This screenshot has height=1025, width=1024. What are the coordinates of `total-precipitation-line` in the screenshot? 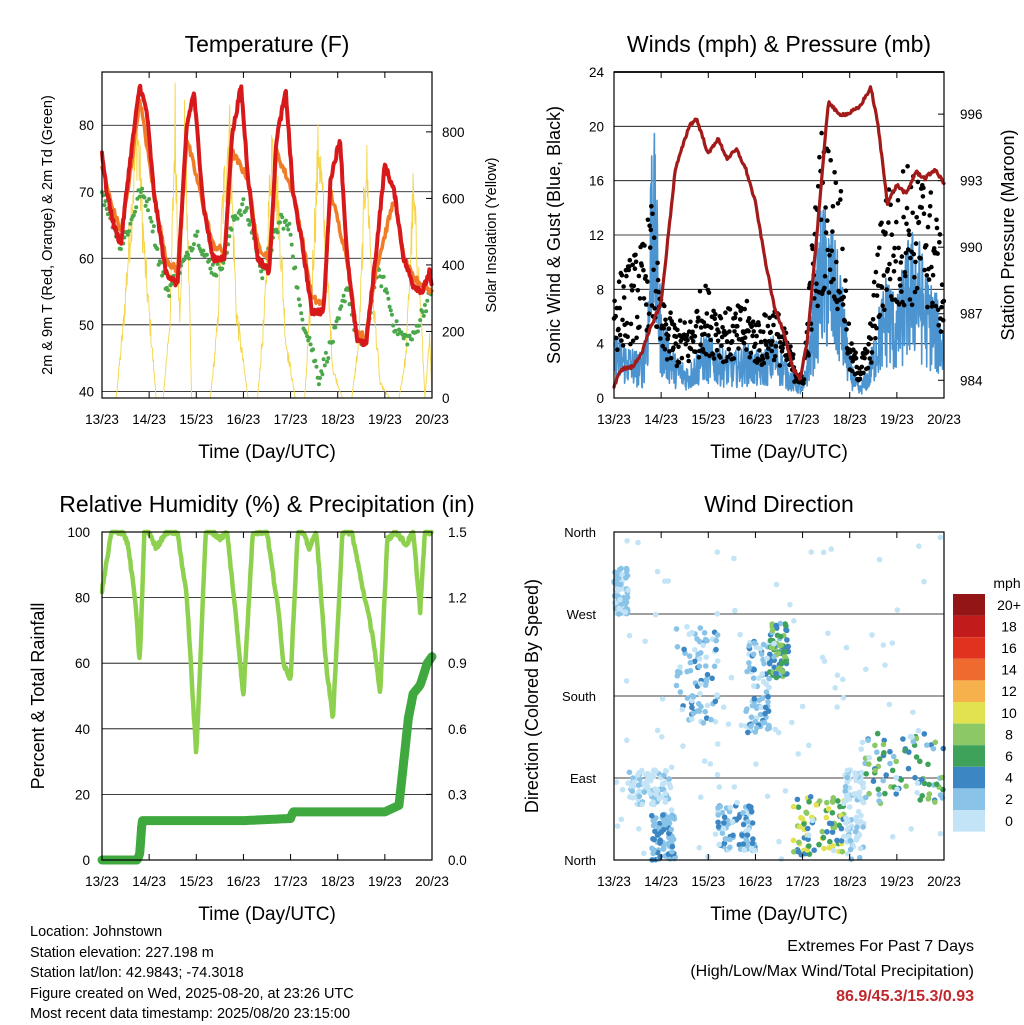 It's located at (267, 758).